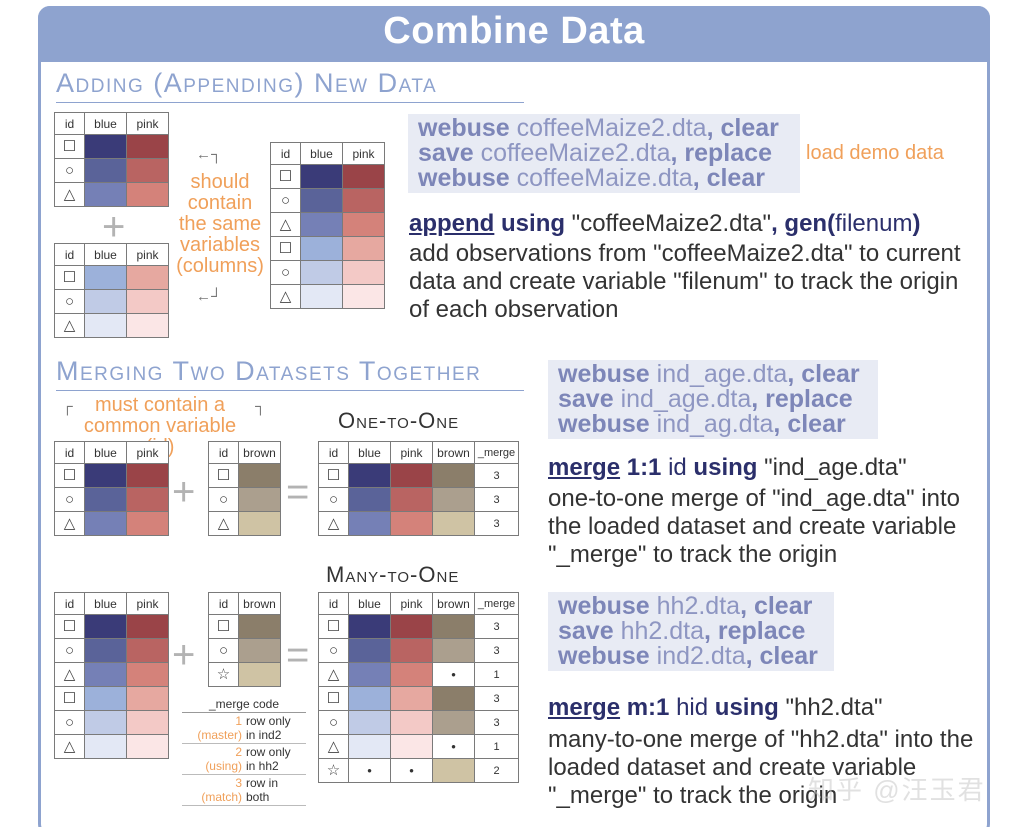 This screenshot has height=827, width=1010. Describe the element at coordinates (244, 704) in the screenshot. I see `legend-heading: _merge code` at that location.